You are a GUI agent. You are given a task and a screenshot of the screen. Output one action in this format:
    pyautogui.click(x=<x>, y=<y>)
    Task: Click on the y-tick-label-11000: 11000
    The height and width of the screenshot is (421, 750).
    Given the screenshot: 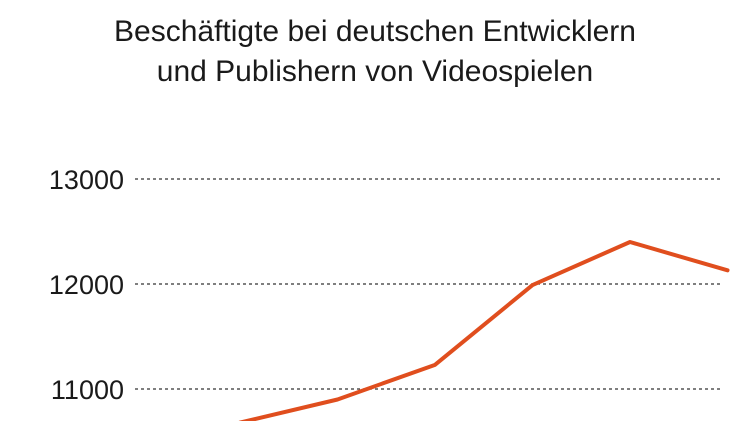 What is the action you would take?
    pyautogui.click(x=87, y=390)
    